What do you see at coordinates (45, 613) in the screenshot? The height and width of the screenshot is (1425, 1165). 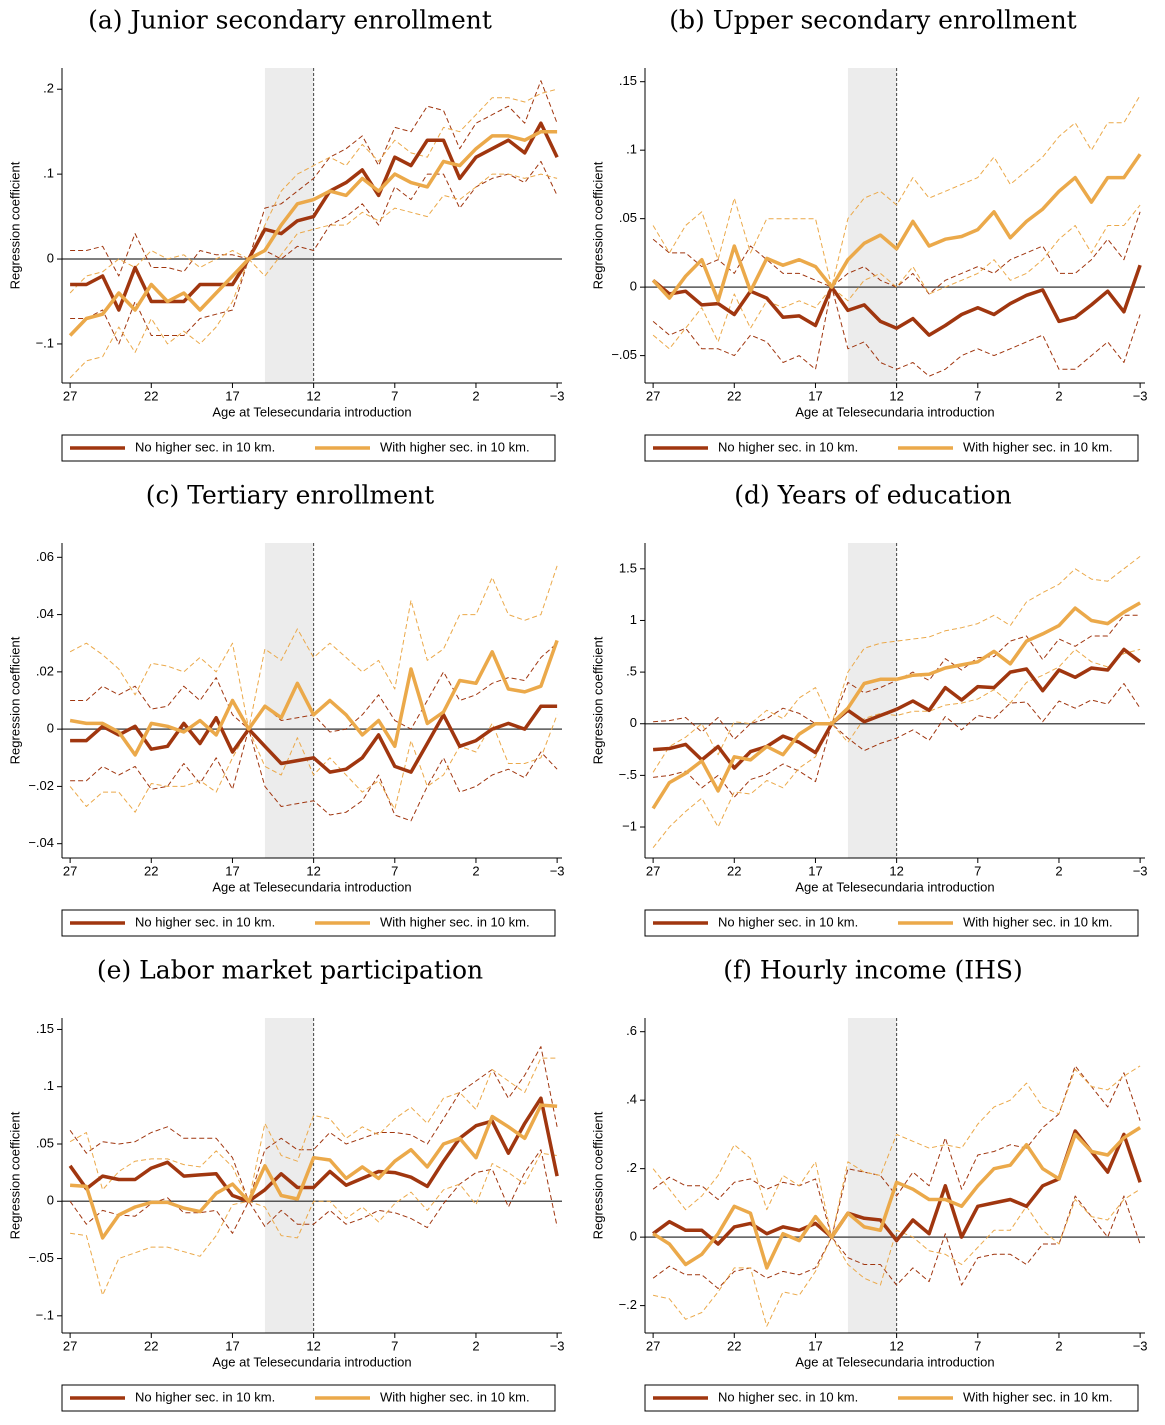 I see `y-tick-label: .04` at bounding box center [45, 613].